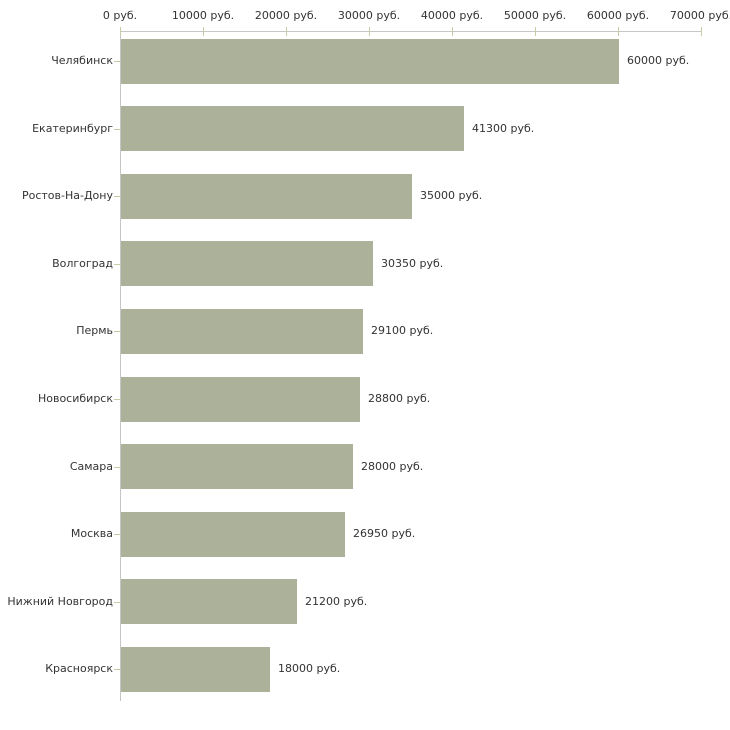  Describe the element at coordinates (452, 15) in the screenshot. I see `x-axis-tick-label: 40000 руб.` at that location.